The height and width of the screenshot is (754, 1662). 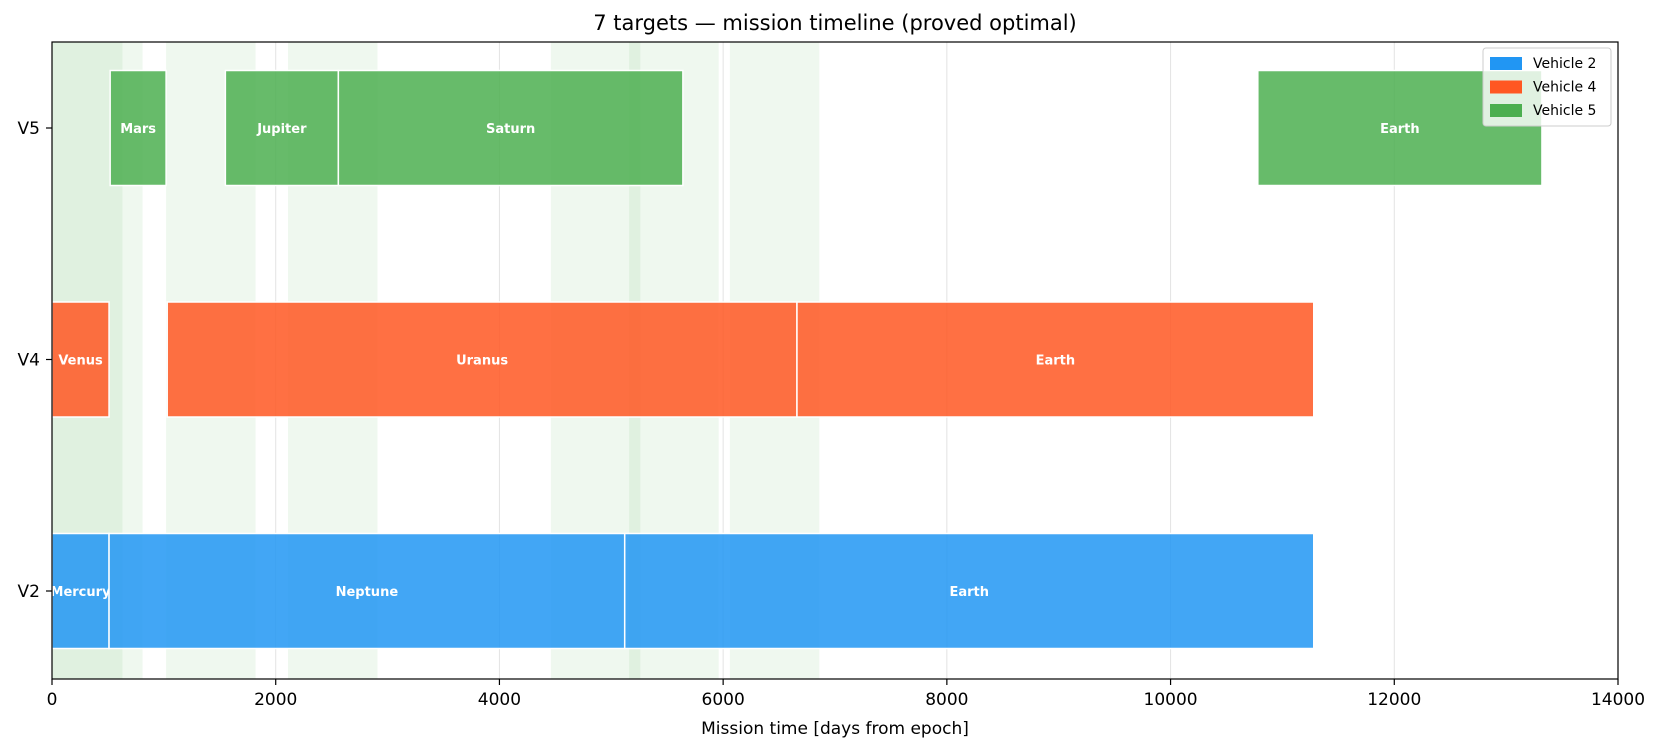 I want to click on legend-swatch-v4, so click(x=1506, y=87).